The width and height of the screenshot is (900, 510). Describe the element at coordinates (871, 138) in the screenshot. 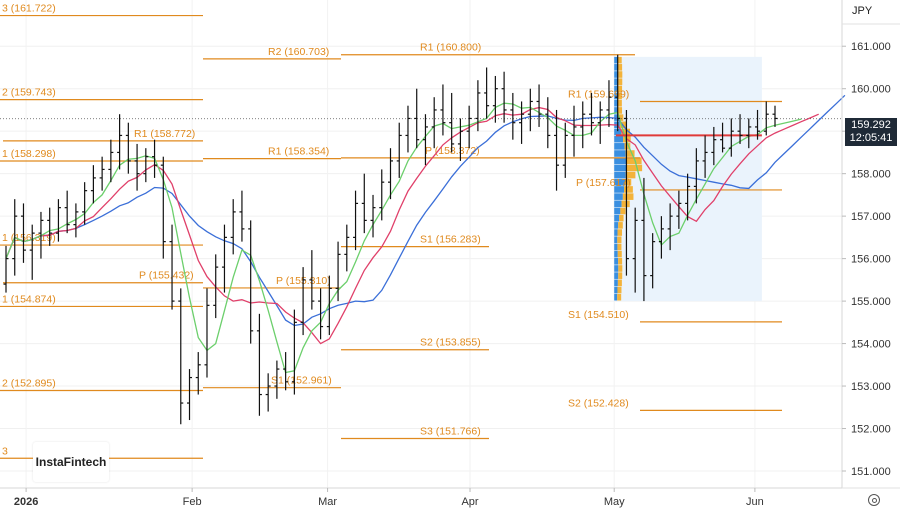

I see `last-price-time: 12:05:41` at that location.